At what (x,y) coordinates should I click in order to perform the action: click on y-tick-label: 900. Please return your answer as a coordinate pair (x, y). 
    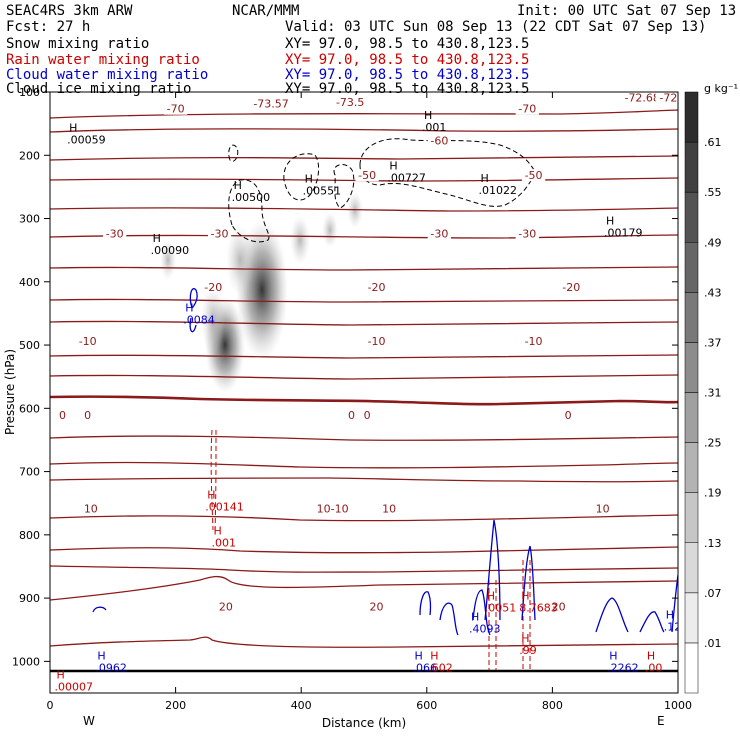
    Looking at the image, I should click on (29, 598).